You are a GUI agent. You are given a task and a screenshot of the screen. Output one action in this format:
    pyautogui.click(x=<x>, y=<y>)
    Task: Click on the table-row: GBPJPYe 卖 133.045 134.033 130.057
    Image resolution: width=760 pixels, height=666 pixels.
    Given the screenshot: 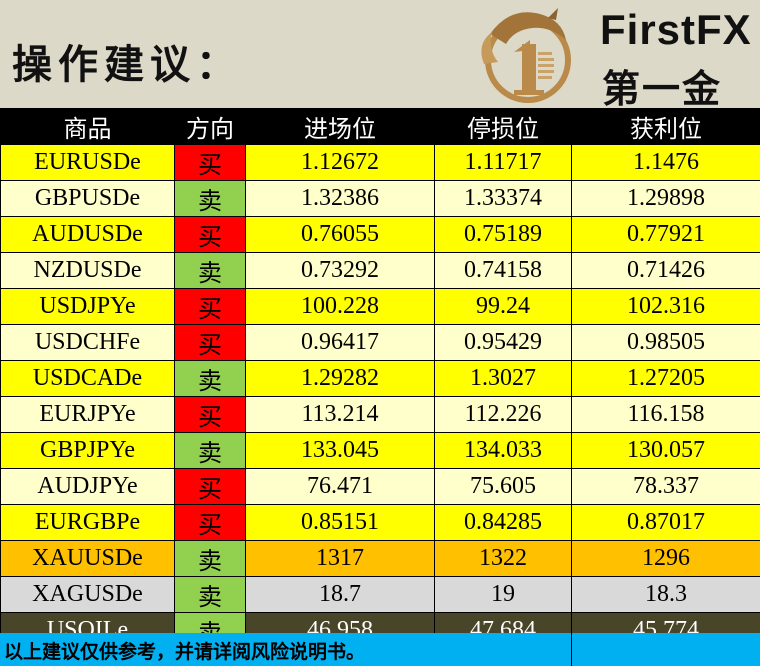 What is the action you would take?
    pyautogui.click(x=380, y=450)
    